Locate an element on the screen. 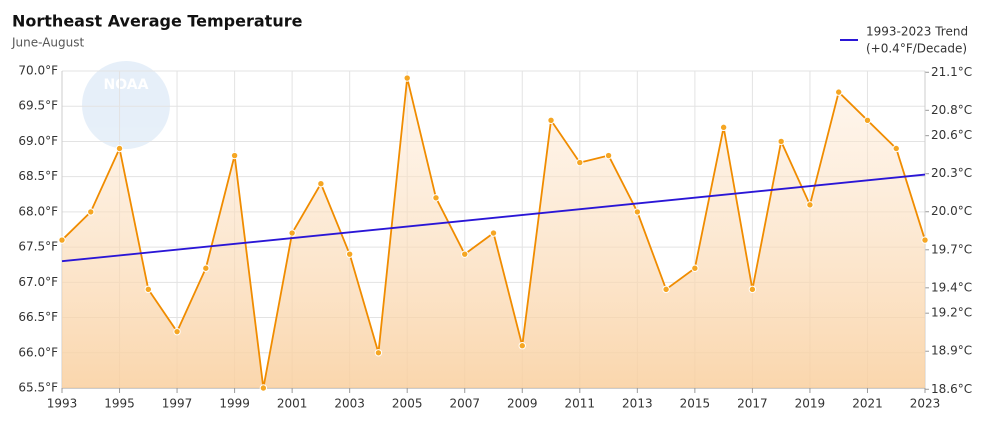 The image size is (1000, 428). logo-text: NOAA is located at coordinates (126, 85).